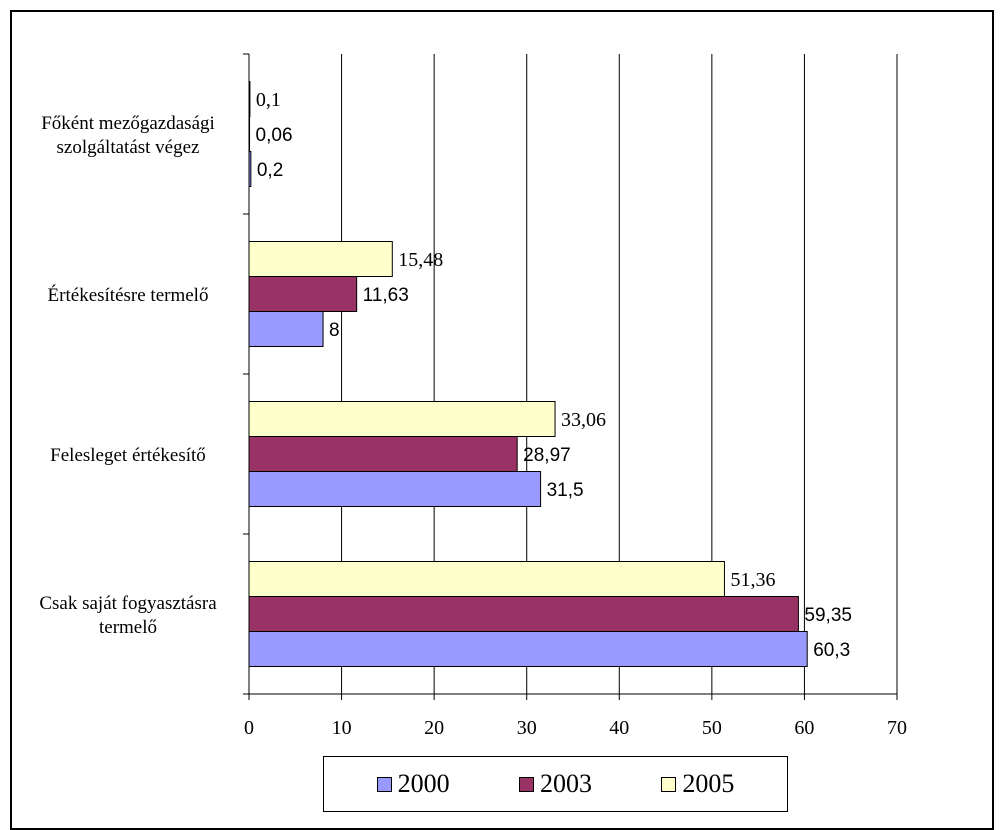 This screenshot has width=1007, height=830. What do you see at coordinates (270, 170) in the screenshot?
I see `data-label: 0,2` at bounding box center [270, 170].